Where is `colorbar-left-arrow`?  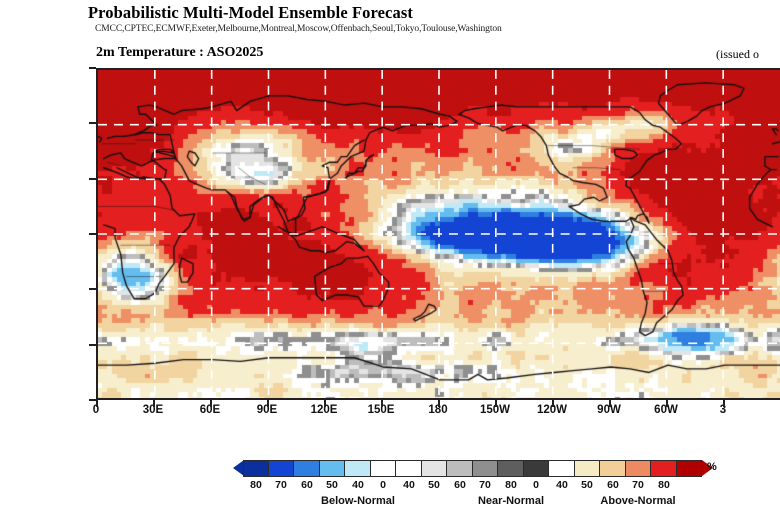 colorbar-left-arrow is located at coordinates (238, 468).